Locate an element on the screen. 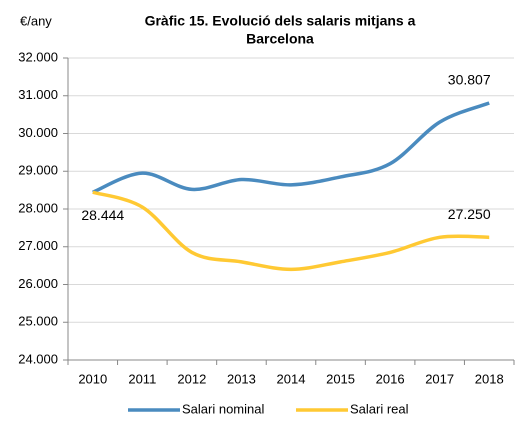 This screenshot has height=427, width=522. x-tick-label: 2012 is located at coordinates (191, 378).